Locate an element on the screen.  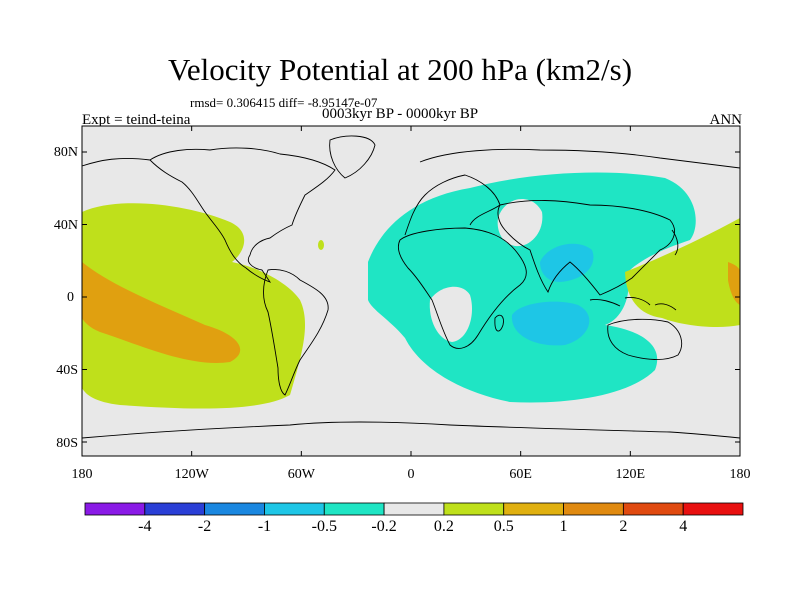
colorbar is located at coordinates (414, 509).